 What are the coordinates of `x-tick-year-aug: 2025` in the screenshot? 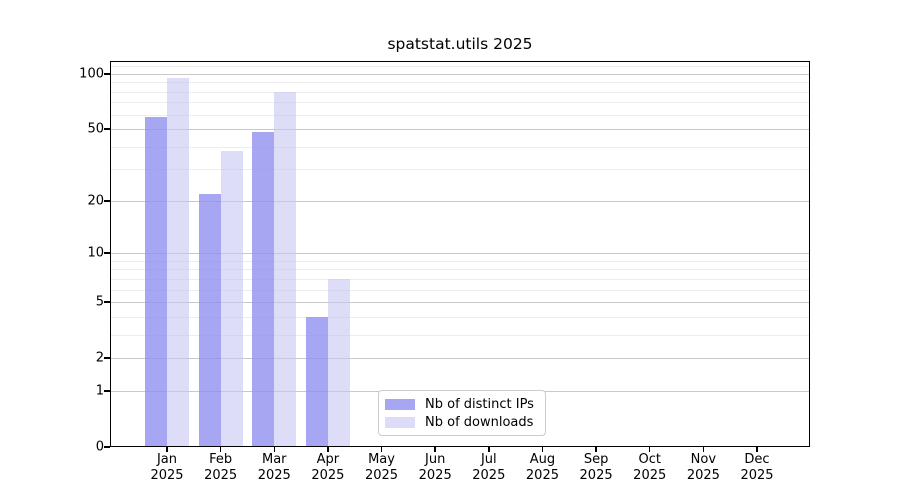 It's located at (542, 475).